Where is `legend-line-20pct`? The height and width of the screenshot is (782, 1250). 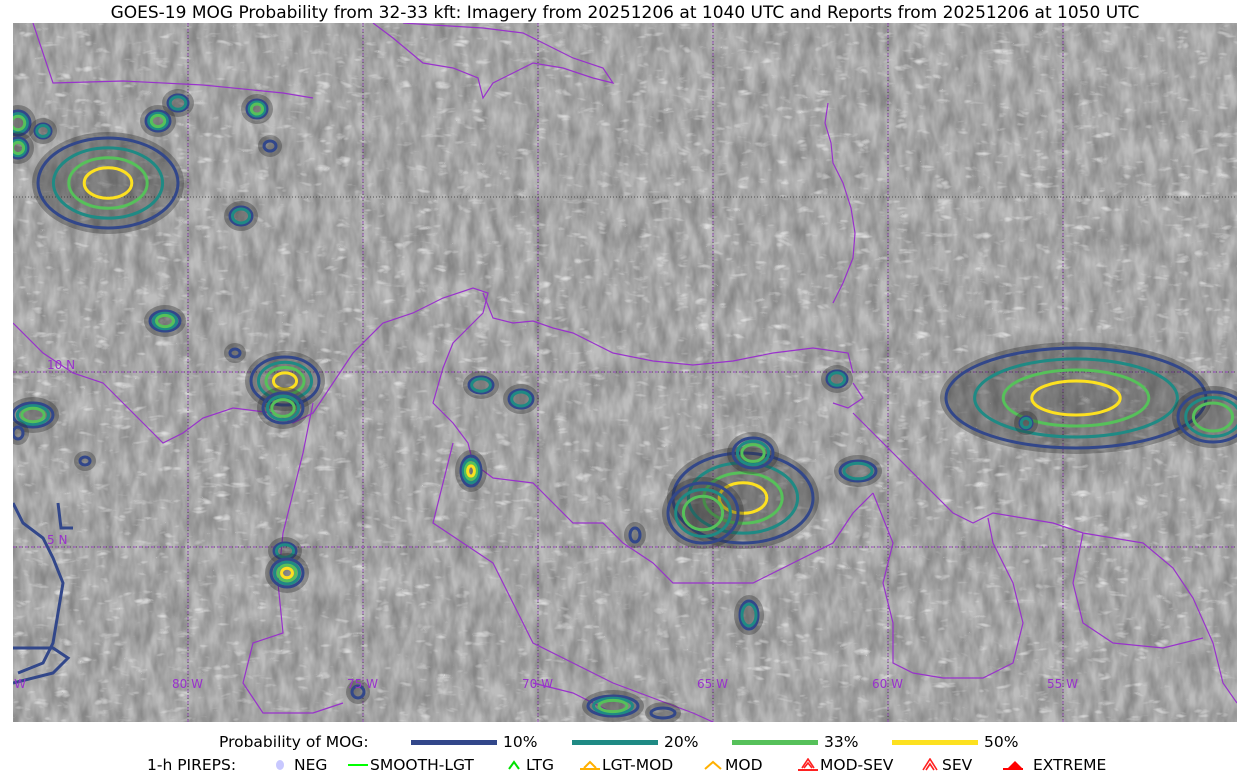 legend-line-20pct is located at coordinates (615, 742).